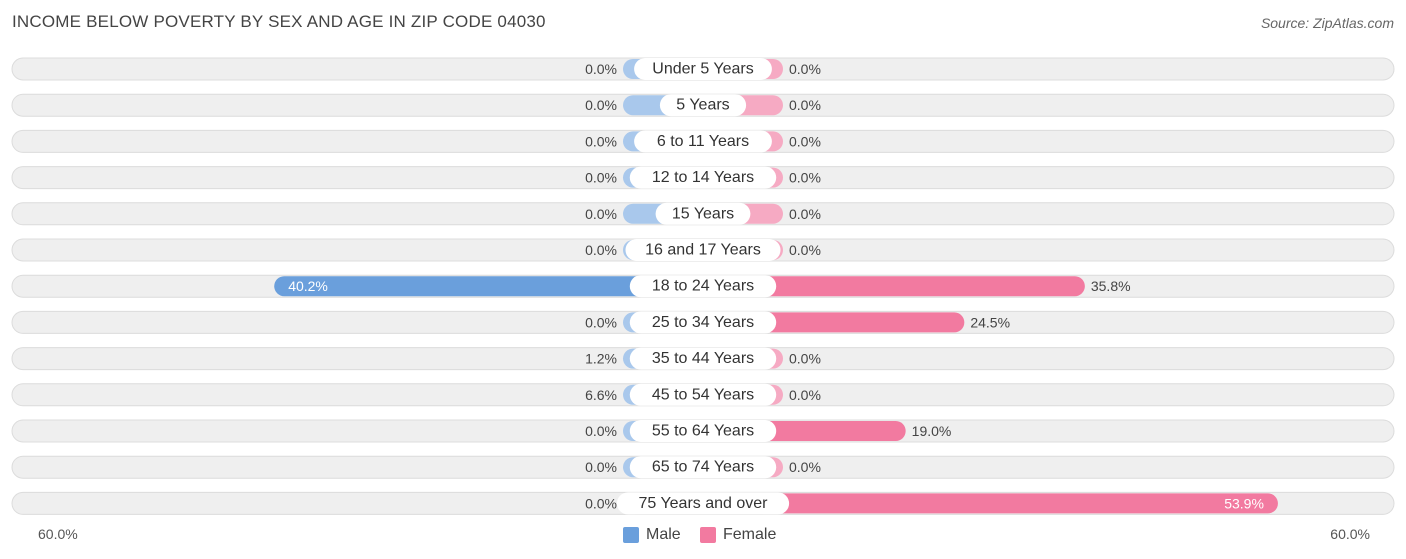  What do you see at coordinates (488, 286) in the screenshot?
I see `male-bar` at bounding box center [488, 286].